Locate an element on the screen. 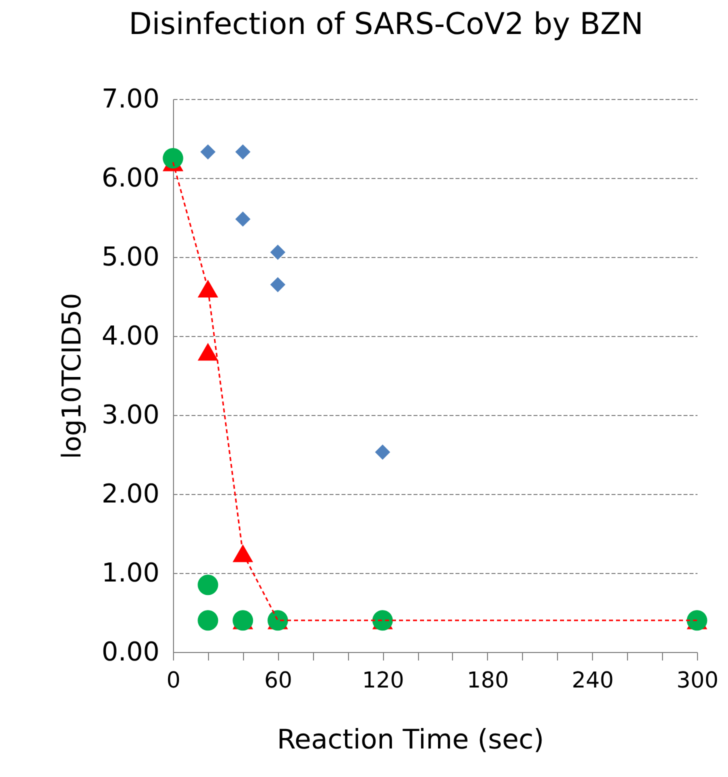 The image size is (728, 777). x-tick-label: 120 is located at coordinates (383, 681).